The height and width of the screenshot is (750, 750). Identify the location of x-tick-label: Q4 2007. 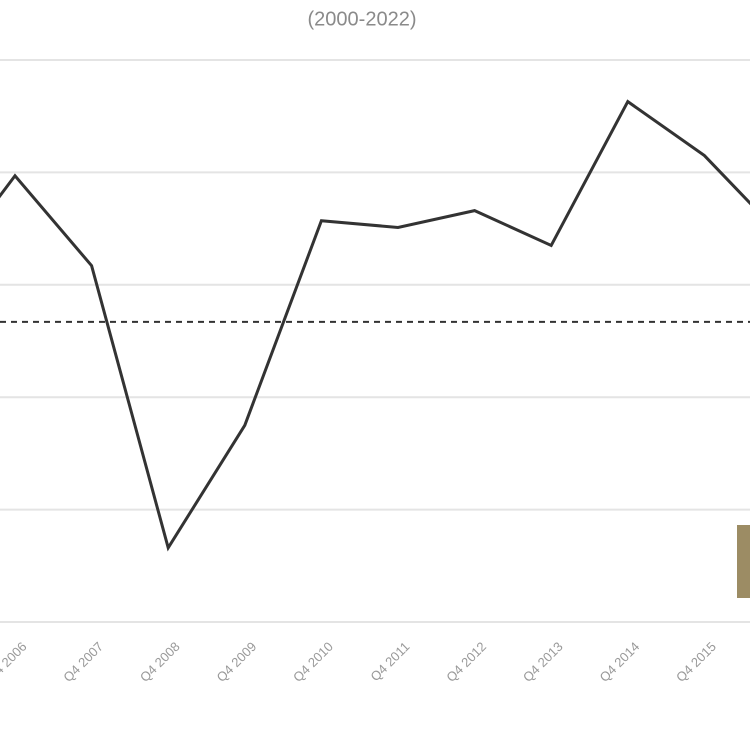
(83, 662).